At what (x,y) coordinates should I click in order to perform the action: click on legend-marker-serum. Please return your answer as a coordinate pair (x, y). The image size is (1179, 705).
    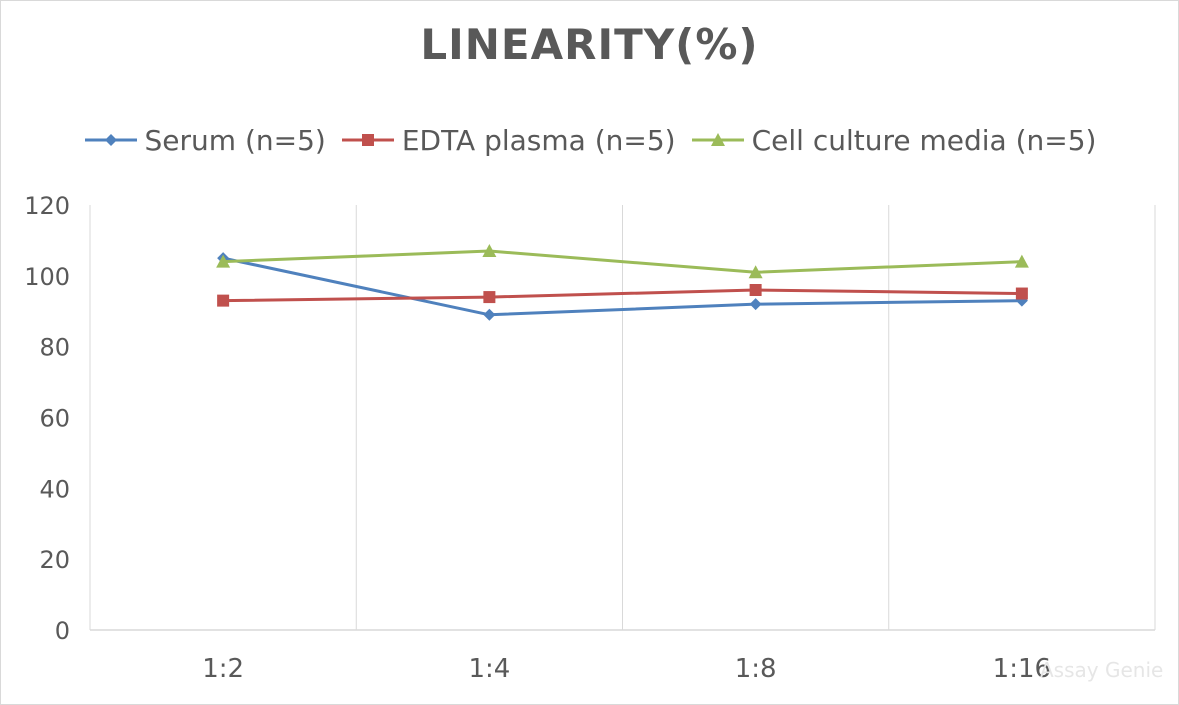
    Looking at the image, I should click on (110, 140).